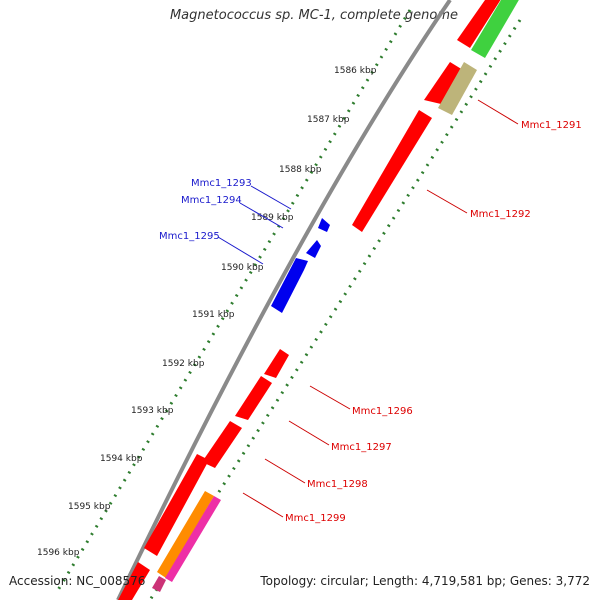 This screenshot has width=600, height=600. Describe the element at coordinates (211, 200) in the screenshot. I see `gene-label-mmc1-1294: Mmc1_1294` at that location.